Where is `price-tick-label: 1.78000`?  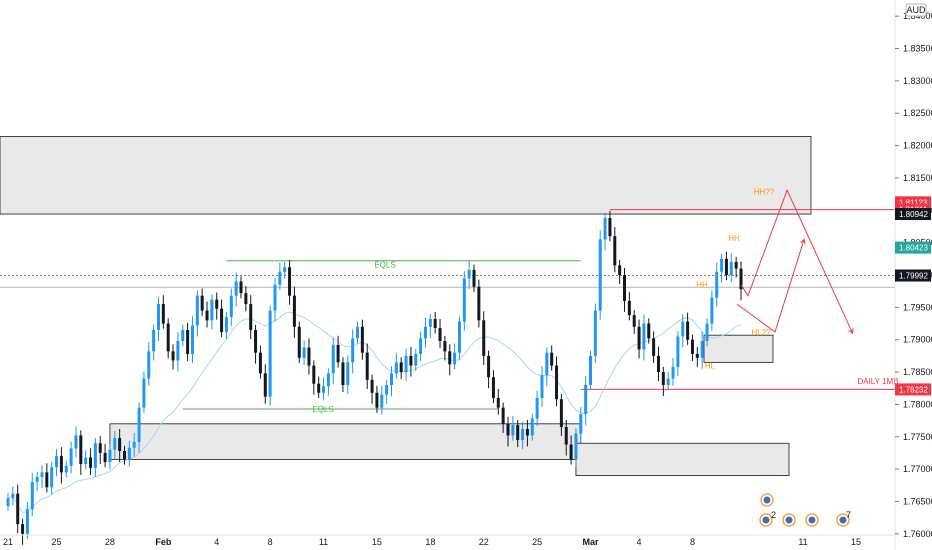
price-tick-label: 1.78000 is located at coordinates (917, 404).